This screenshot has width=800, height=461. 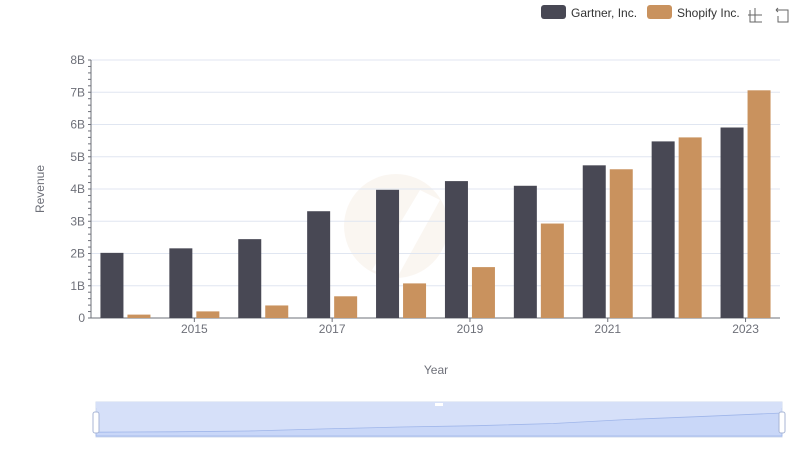 I want to click on y-tick-label: 8B, so click(x=77, y=60).